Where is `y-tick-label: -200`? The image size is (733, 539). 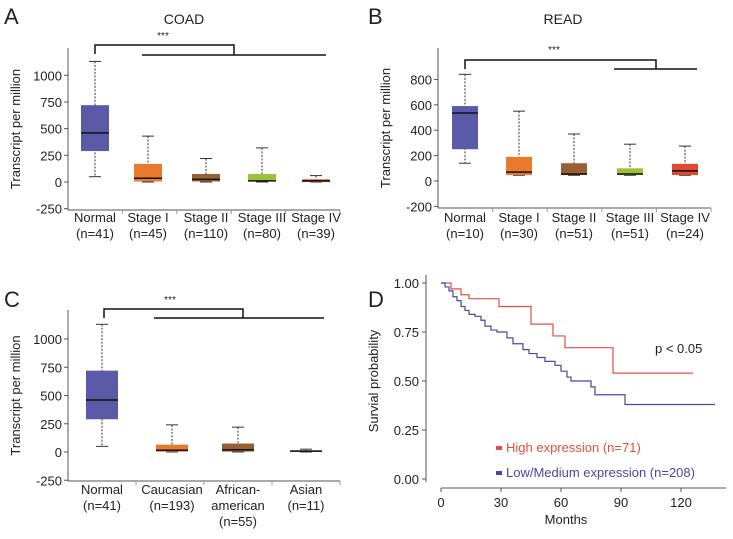
y-tick-label: -200 is located at coordinates (419, 206).